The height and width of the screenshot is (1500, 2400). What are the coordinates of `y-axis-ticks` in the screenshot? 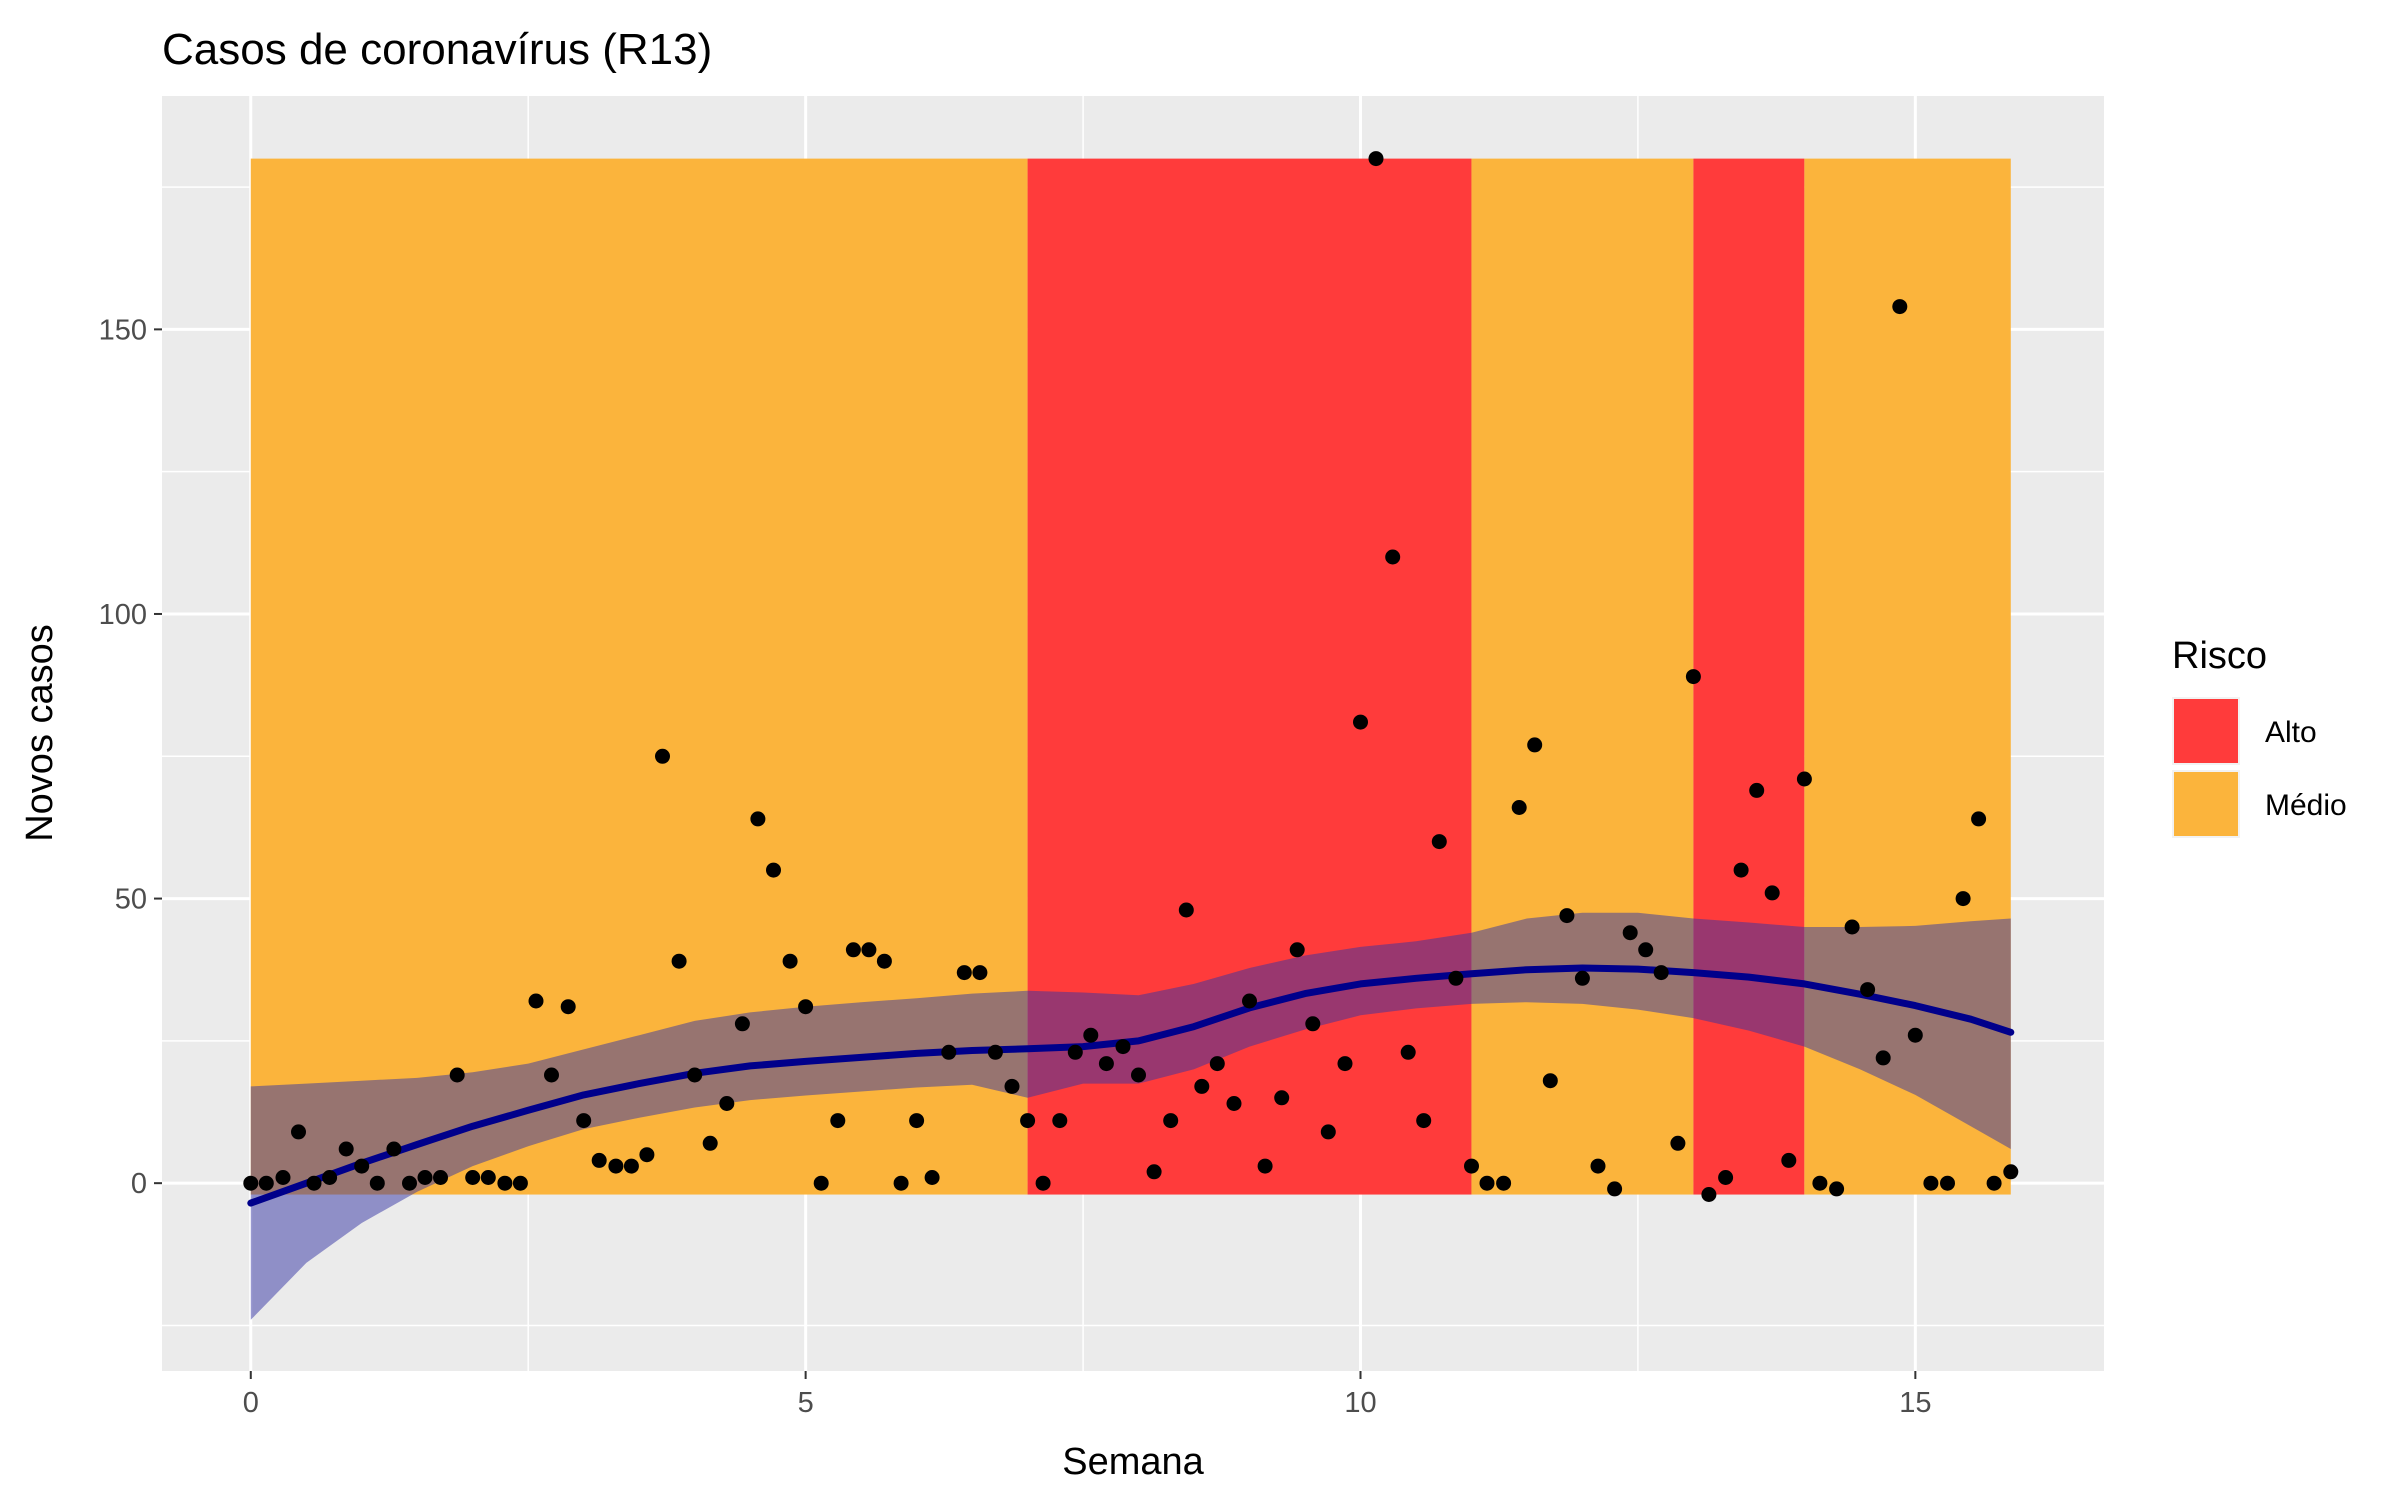 It's located at (158, 756).